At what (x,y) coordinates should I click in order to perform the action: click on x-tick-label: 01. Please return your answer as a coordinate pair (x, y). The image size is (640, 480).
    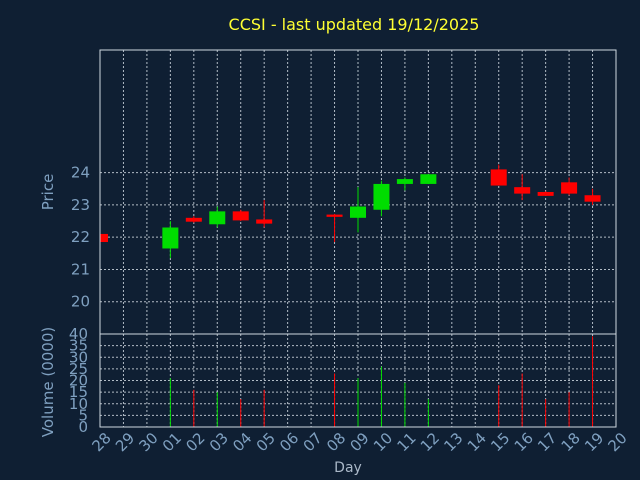
    Looking at the image, I should click on (172, 442).